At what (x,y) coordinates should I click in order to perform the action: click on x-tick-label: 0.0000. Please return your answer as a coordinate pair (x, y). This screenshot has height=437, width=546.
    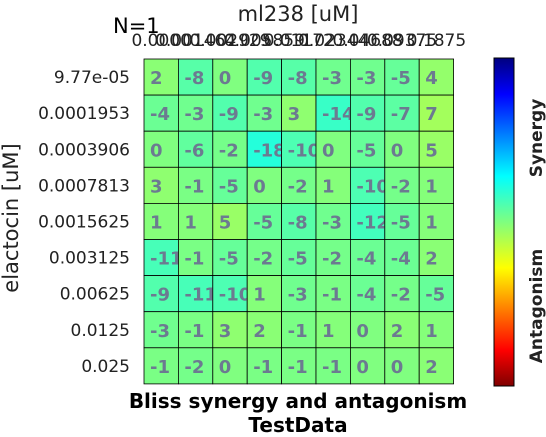
    Looking at the image, I should click on (160, 41).